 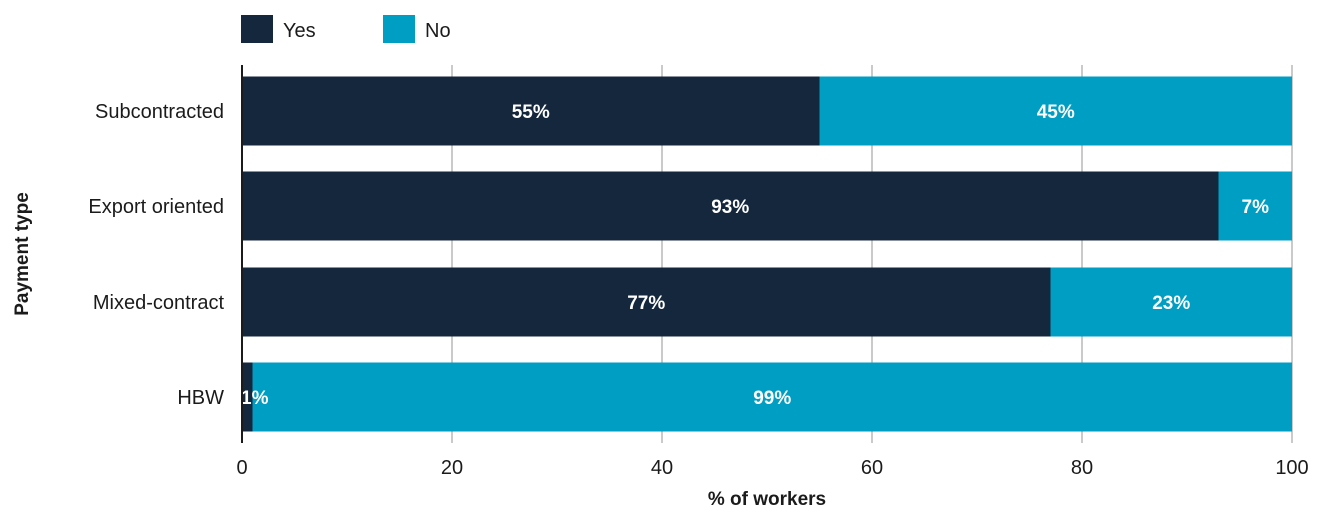 I want to click on x-axis-title: % of workers, so click(x=767, y=499).